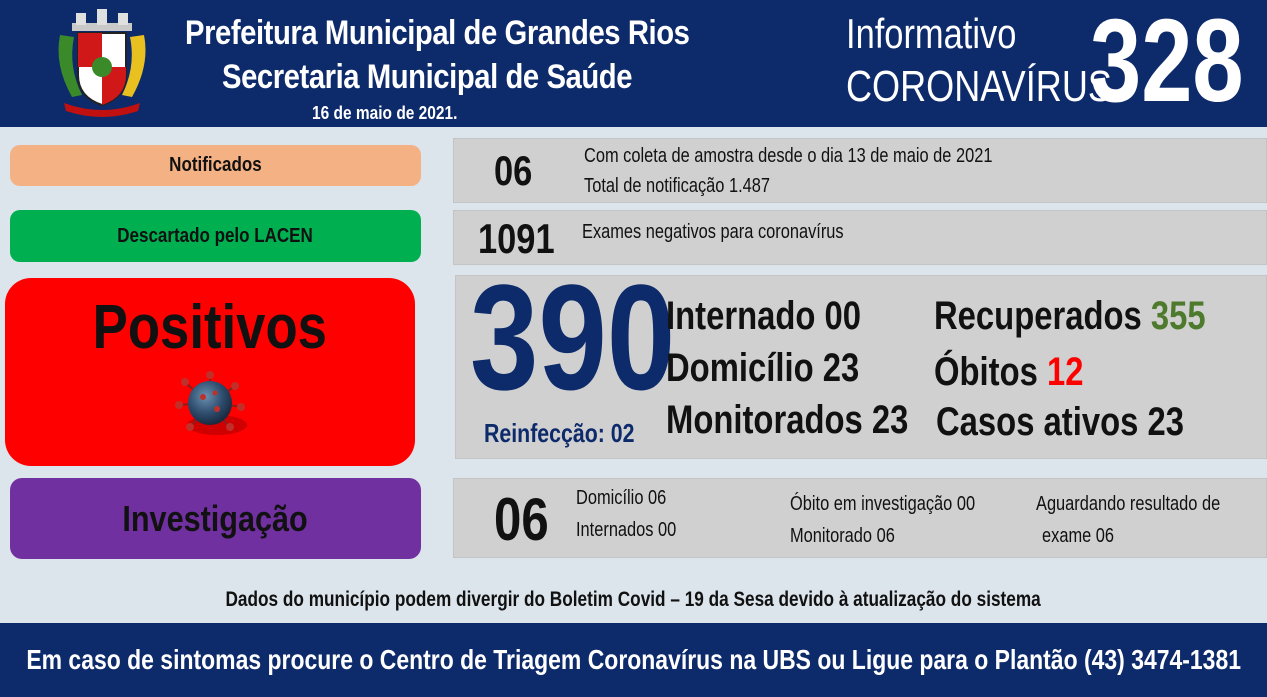 This screenshot has width=1267, height=697. I want to click on casos-ativos-stat: Casos ativos 23, so click(1060, 422).